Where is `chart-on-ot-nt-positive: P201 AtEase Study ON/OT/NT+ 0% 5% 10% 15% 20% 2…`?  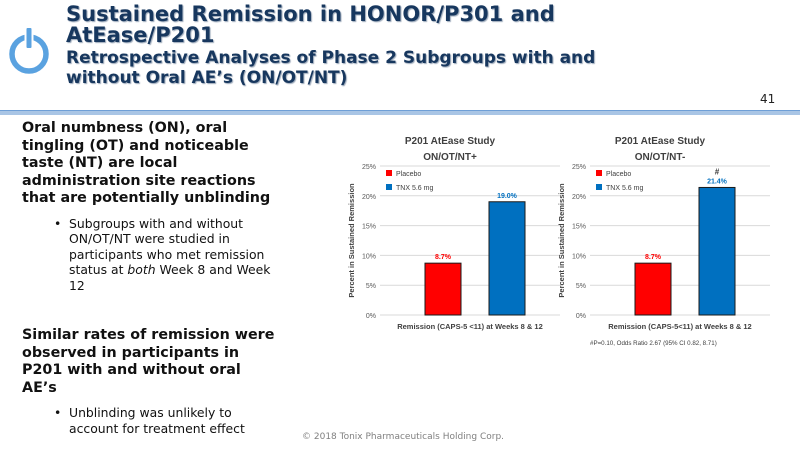
chart-on-ot-nt-positive: P201 AtEase Study ON/OT/NT+ 0% 5% 10% 15% 20% 2… is located at coordinates (453, 233).